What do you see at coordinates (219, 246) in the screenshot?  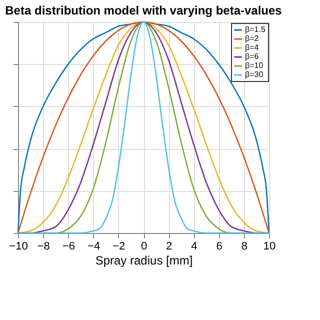 I see `x-tick-label: 6` at bounding box center [219, 246].